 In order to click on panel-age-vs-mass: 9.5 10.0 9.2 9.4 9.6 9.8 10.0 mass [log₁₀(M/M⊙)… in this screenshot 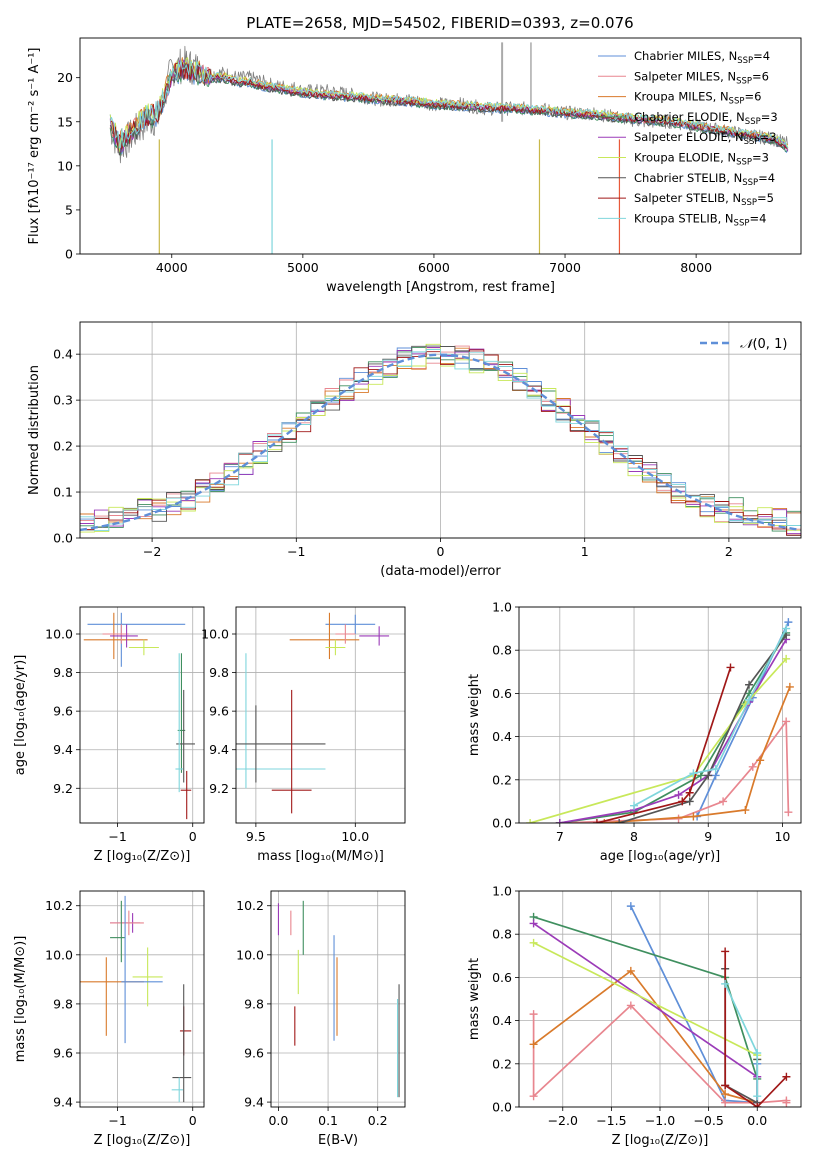, I will do `click(303, 735)`.